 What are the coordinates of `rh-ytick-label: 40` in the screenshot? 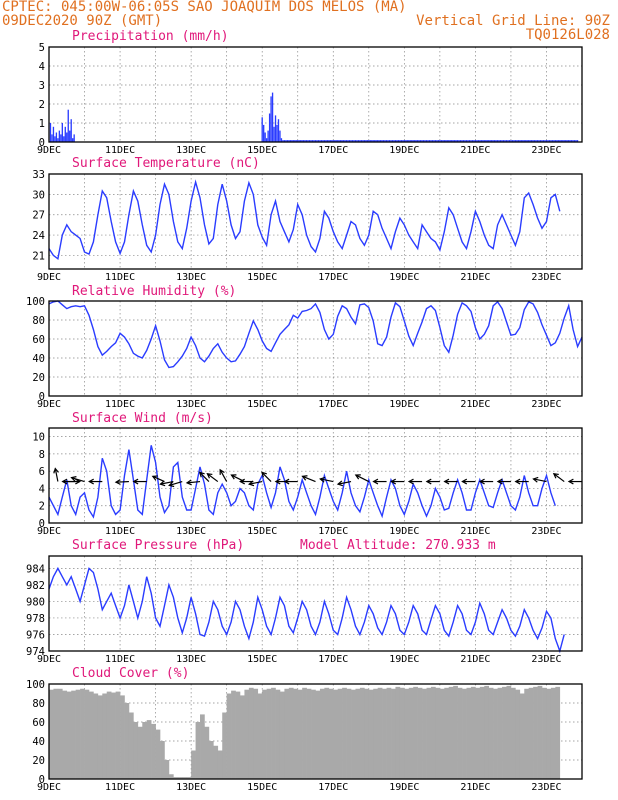 It's located at (38, 359).